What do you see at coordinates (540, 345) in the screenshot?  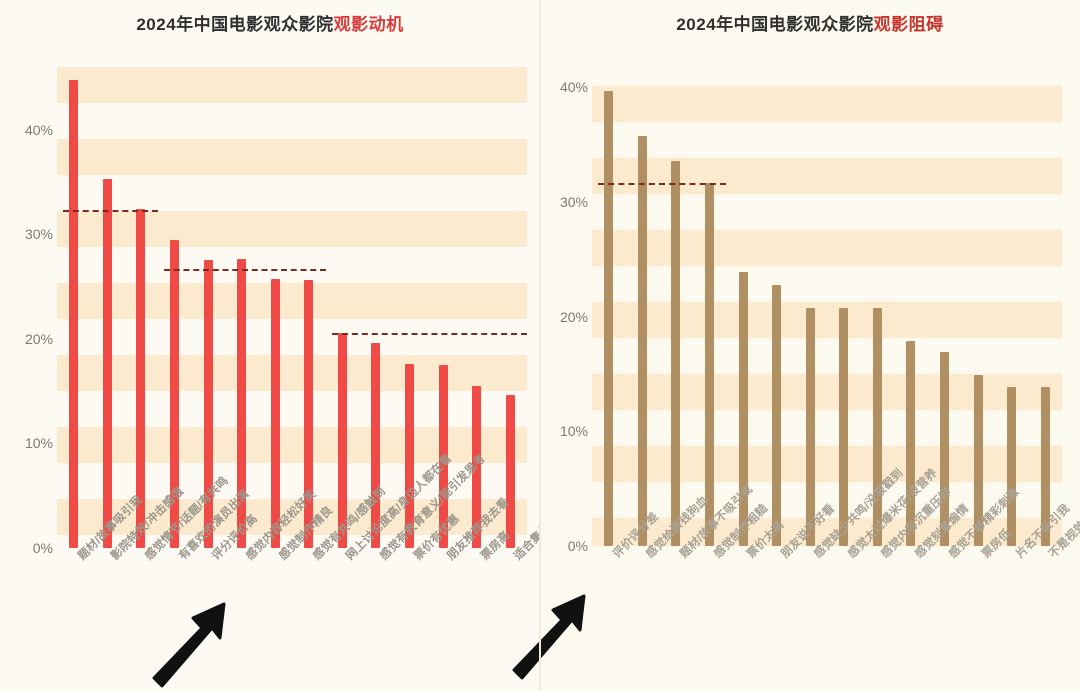 I see `panel-divider` at bounding box center [540, 345].